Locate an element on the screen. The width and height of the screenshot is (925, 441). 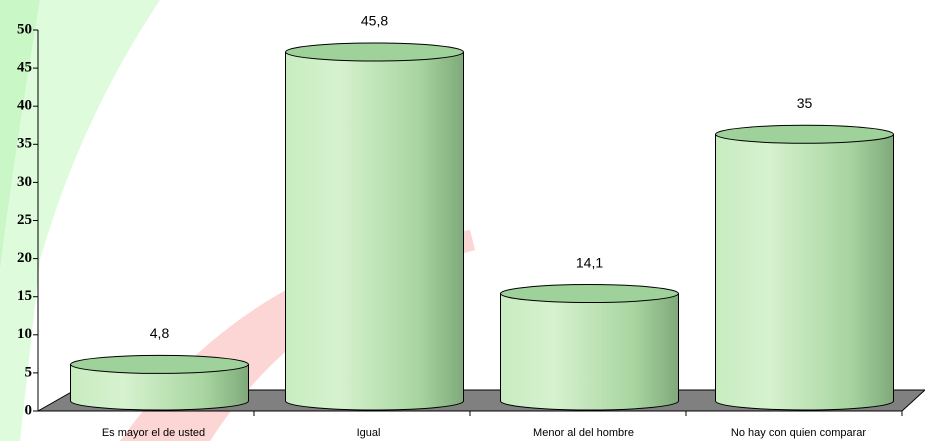
value-label: 35 is located at coordinates (805, 103).